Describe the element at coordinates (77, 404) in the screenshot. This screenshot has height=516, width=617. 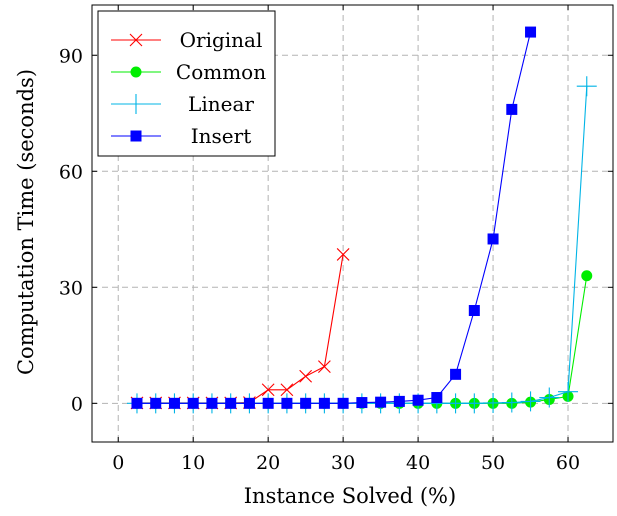
I see `y-tick-label: 0` at that location.